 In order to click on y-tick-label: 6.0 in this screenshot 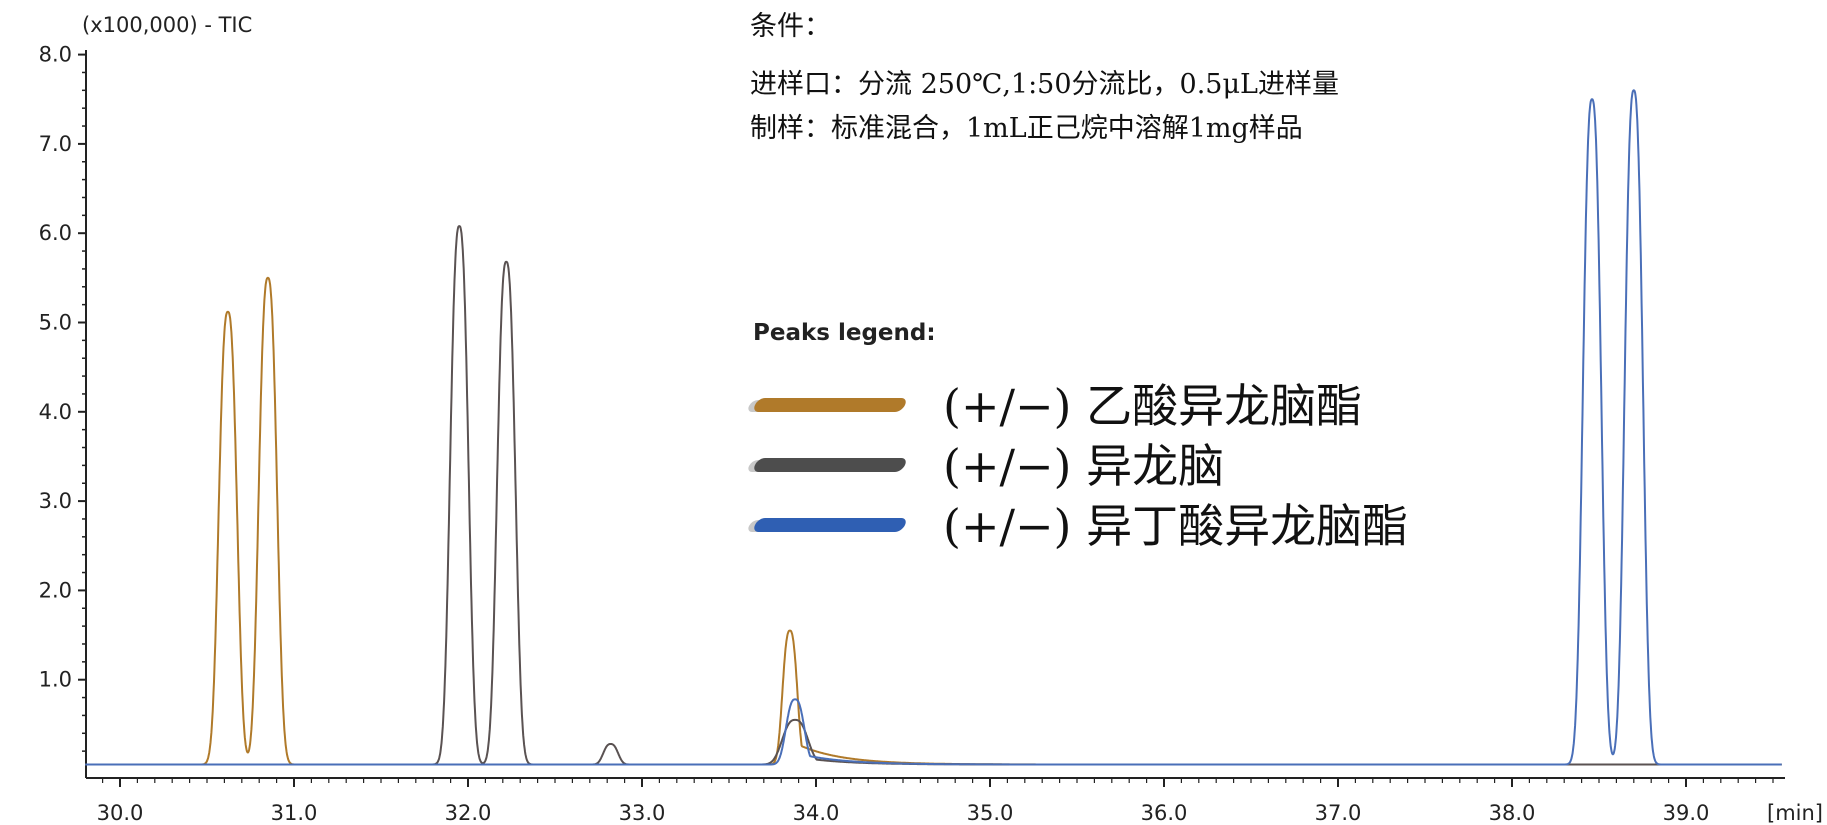, I will do `click(55, 233)`.